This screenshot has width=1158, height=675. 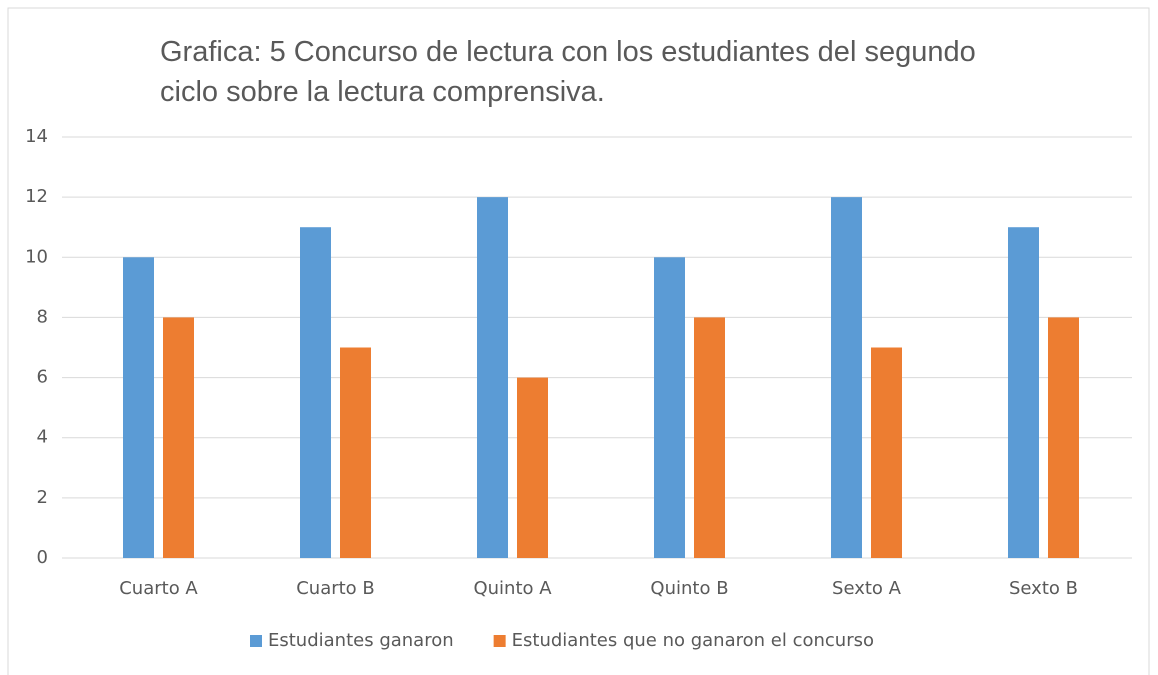 I want to click on y-tick-label: 12, so click(x=36, y=196).